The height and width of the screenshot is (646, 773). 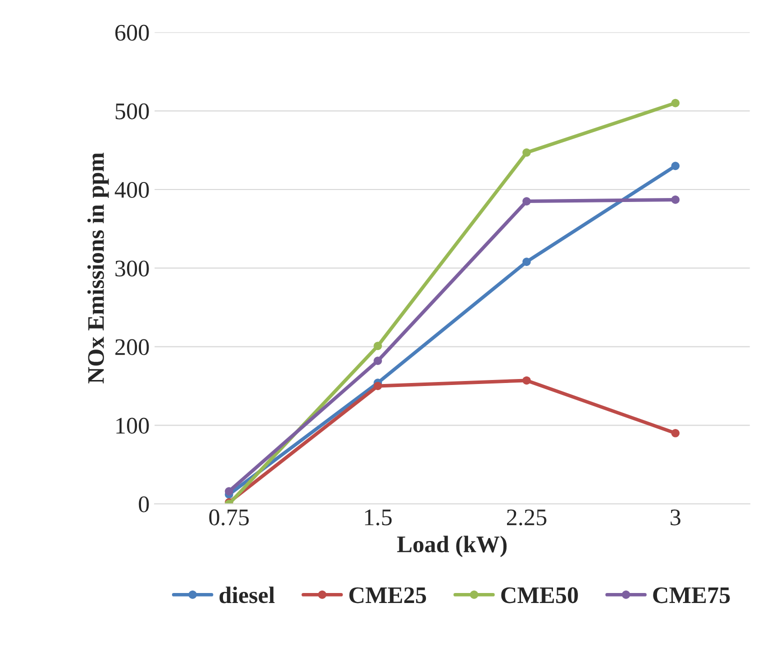 What do you see at coordinates (98, 268) in the screenshot?
I see `y-axis-title: NOx Emissions in ppm` at bounding box center [98, 268].